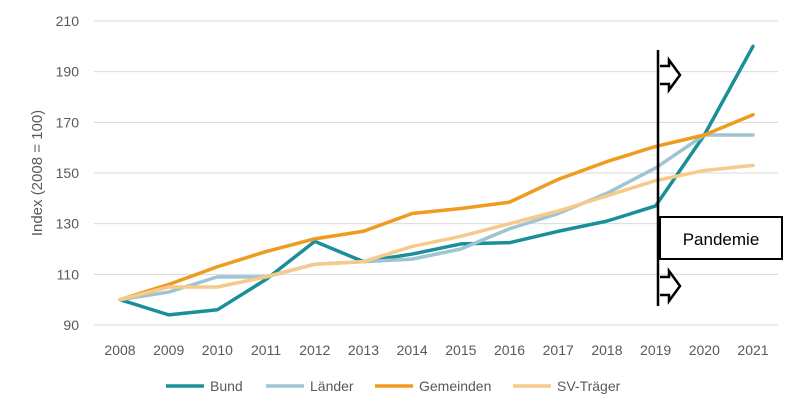 The width and height of the screenshot is (800, 414). Describe the element at coordinates (719, 178) in the screenshot. I see `pandemic-annotation: Pandemie` at that location.